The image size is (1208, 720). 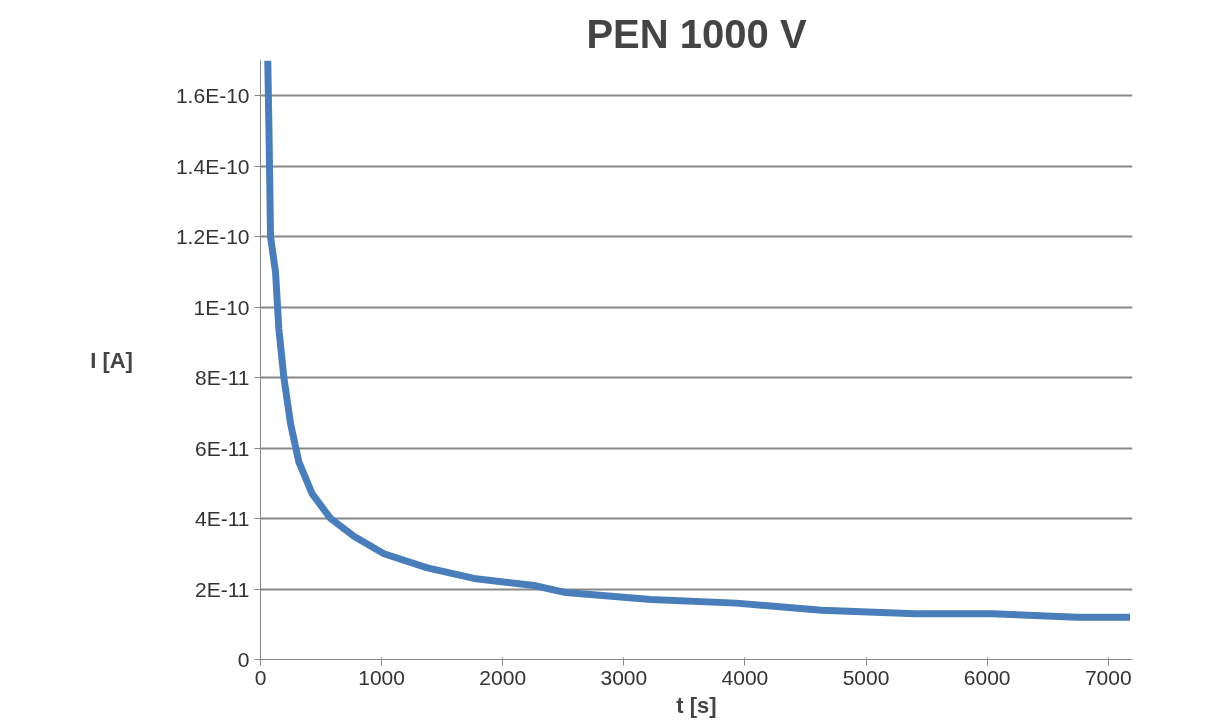 What do you see at coordinates (222, 589) in the screenshot?
I see `y-tick-label: 2E-11` at bounding box center [222, 589].